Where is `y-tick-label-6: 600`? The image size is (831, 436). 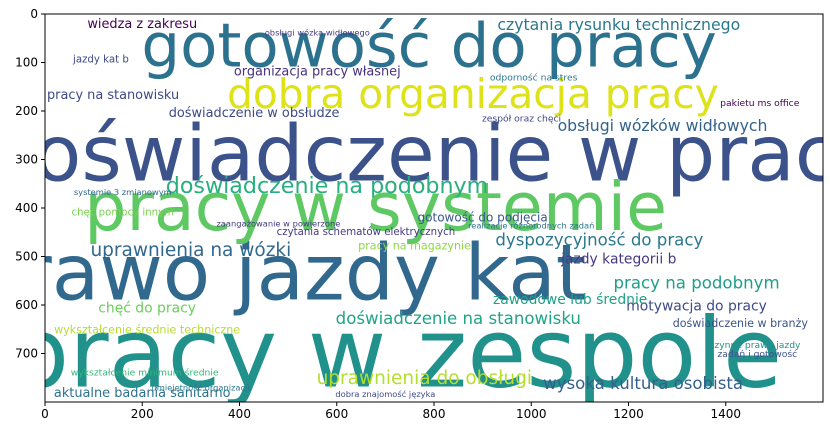
y-tick-label-6: 600 is located at coordinates (26, 305).